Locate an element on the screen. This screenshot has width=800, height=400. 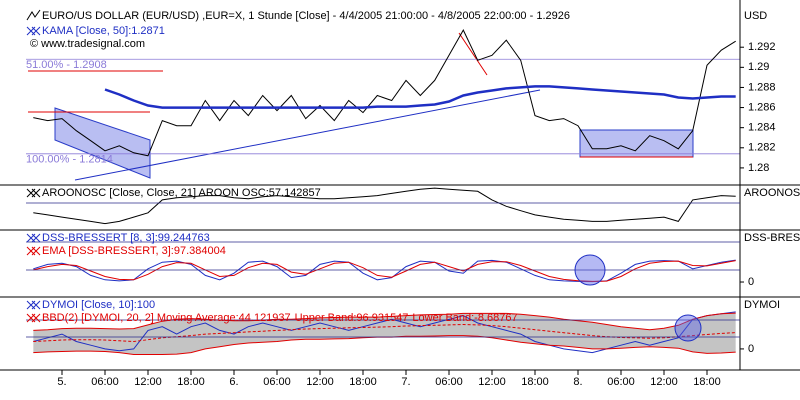
chart-subtitle: © www.tradesignal.com is located at coordinates (87, 44).